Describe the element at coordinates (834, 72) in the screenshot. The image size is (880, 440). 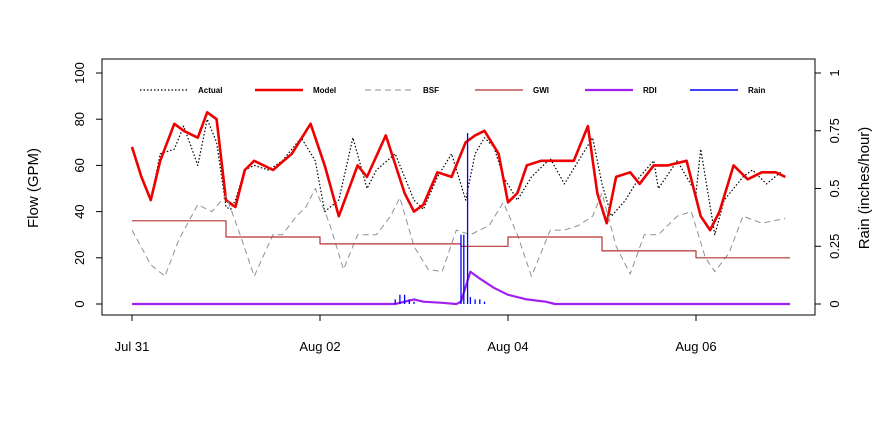
I see `y2-tick-label: 1` at that location.